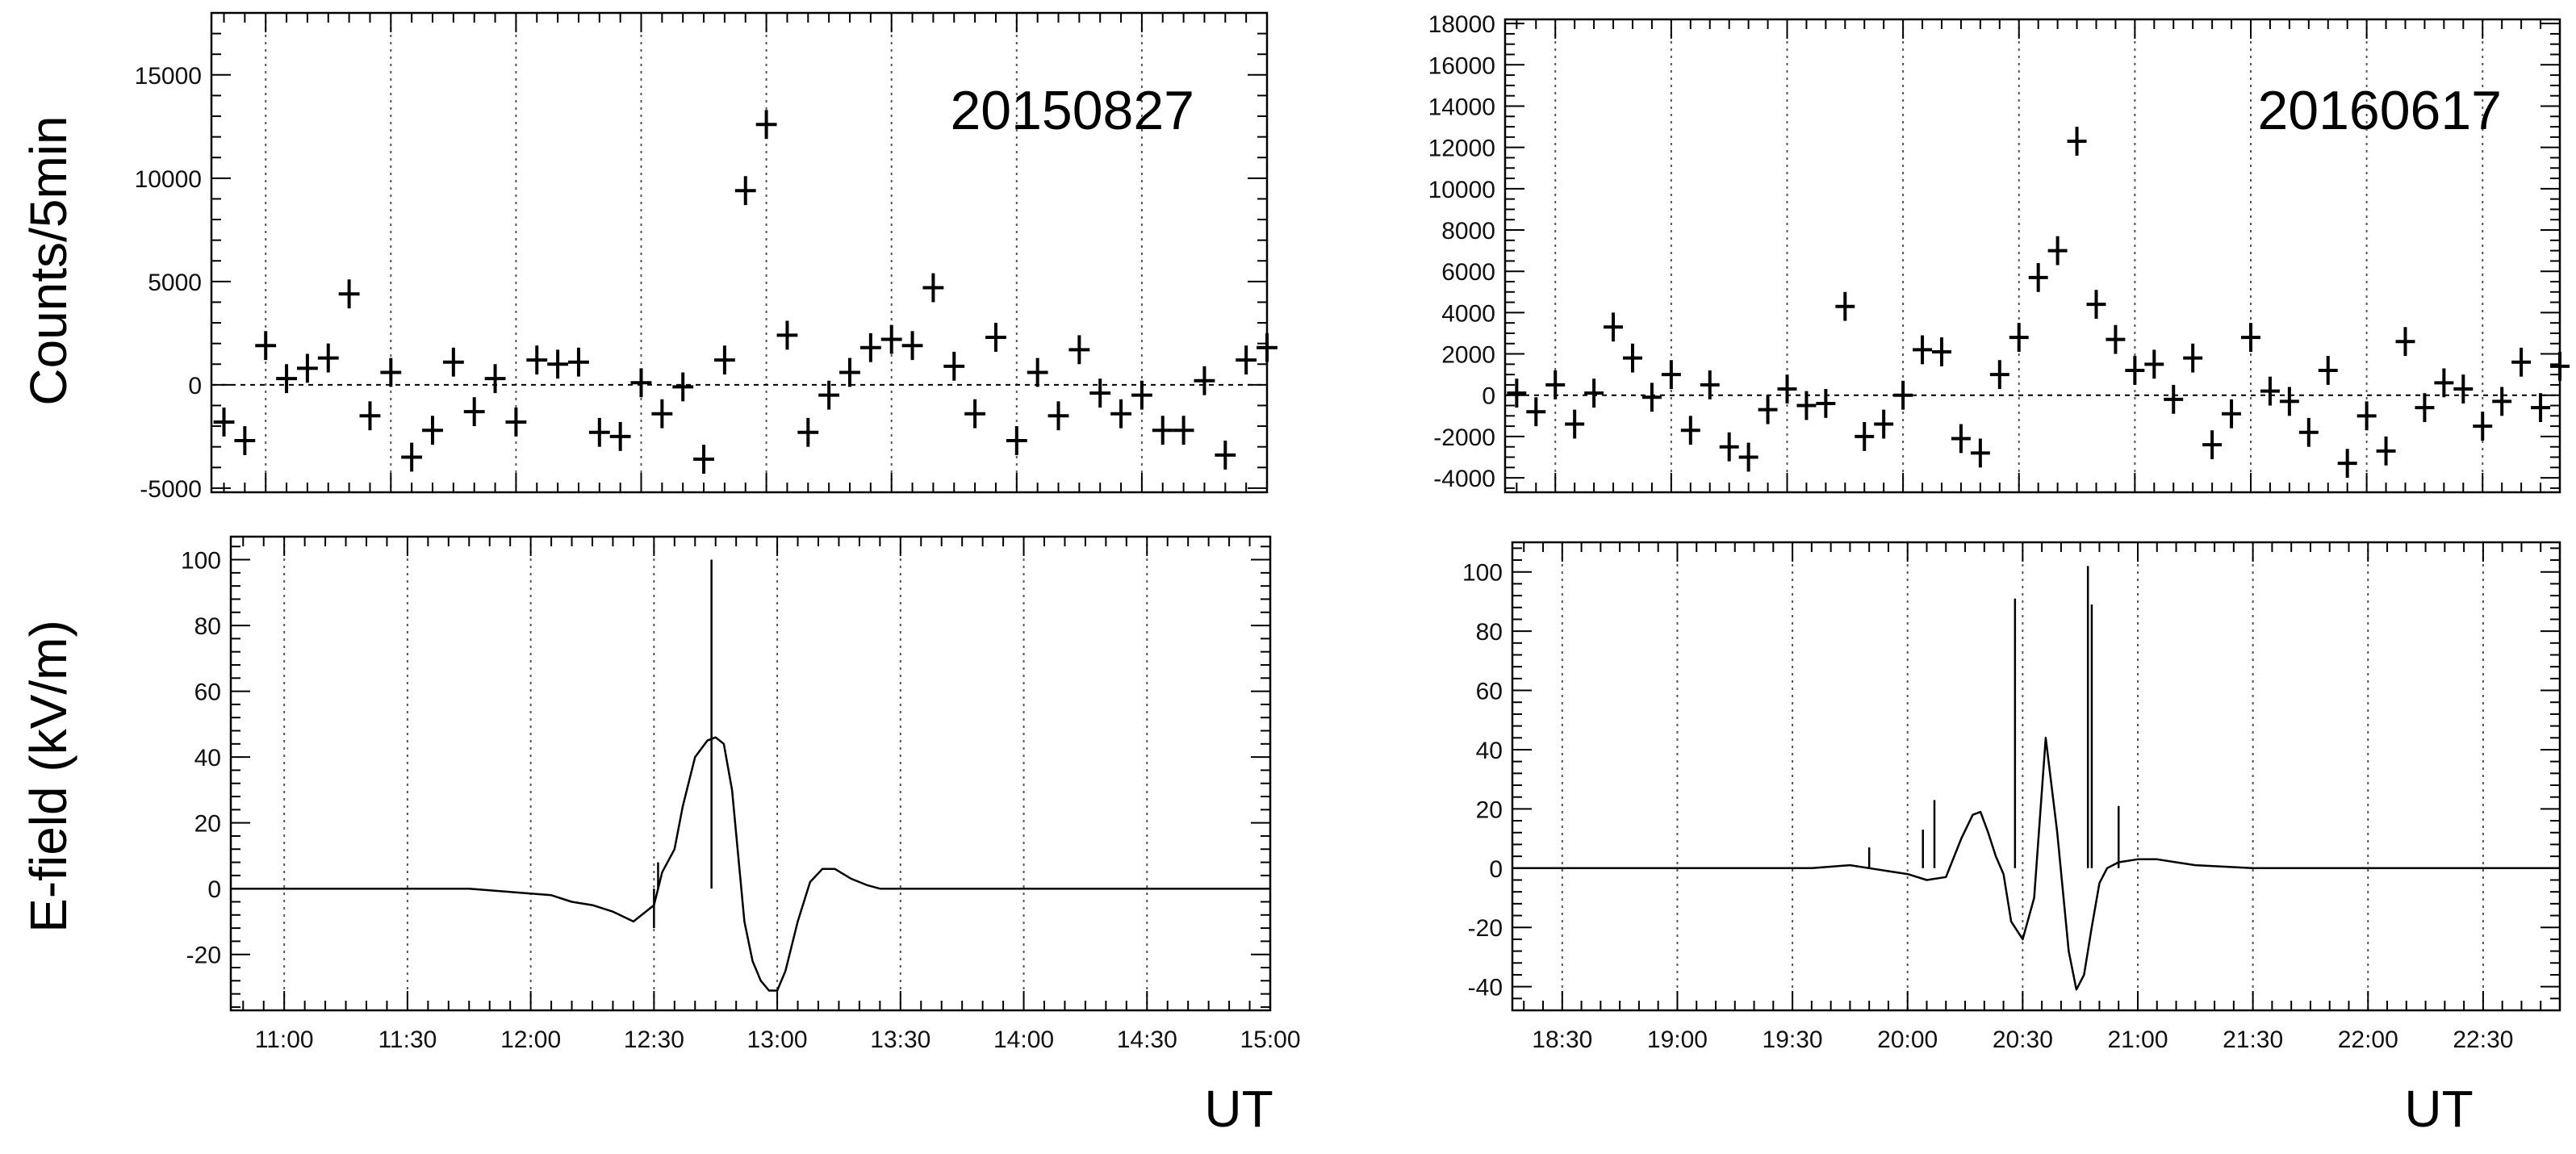 This screenshot has height=1154, width=2576. Describe the element at coordinates (1485, 988) in the screenshot. I see `y-tick-label: -40` at that location.